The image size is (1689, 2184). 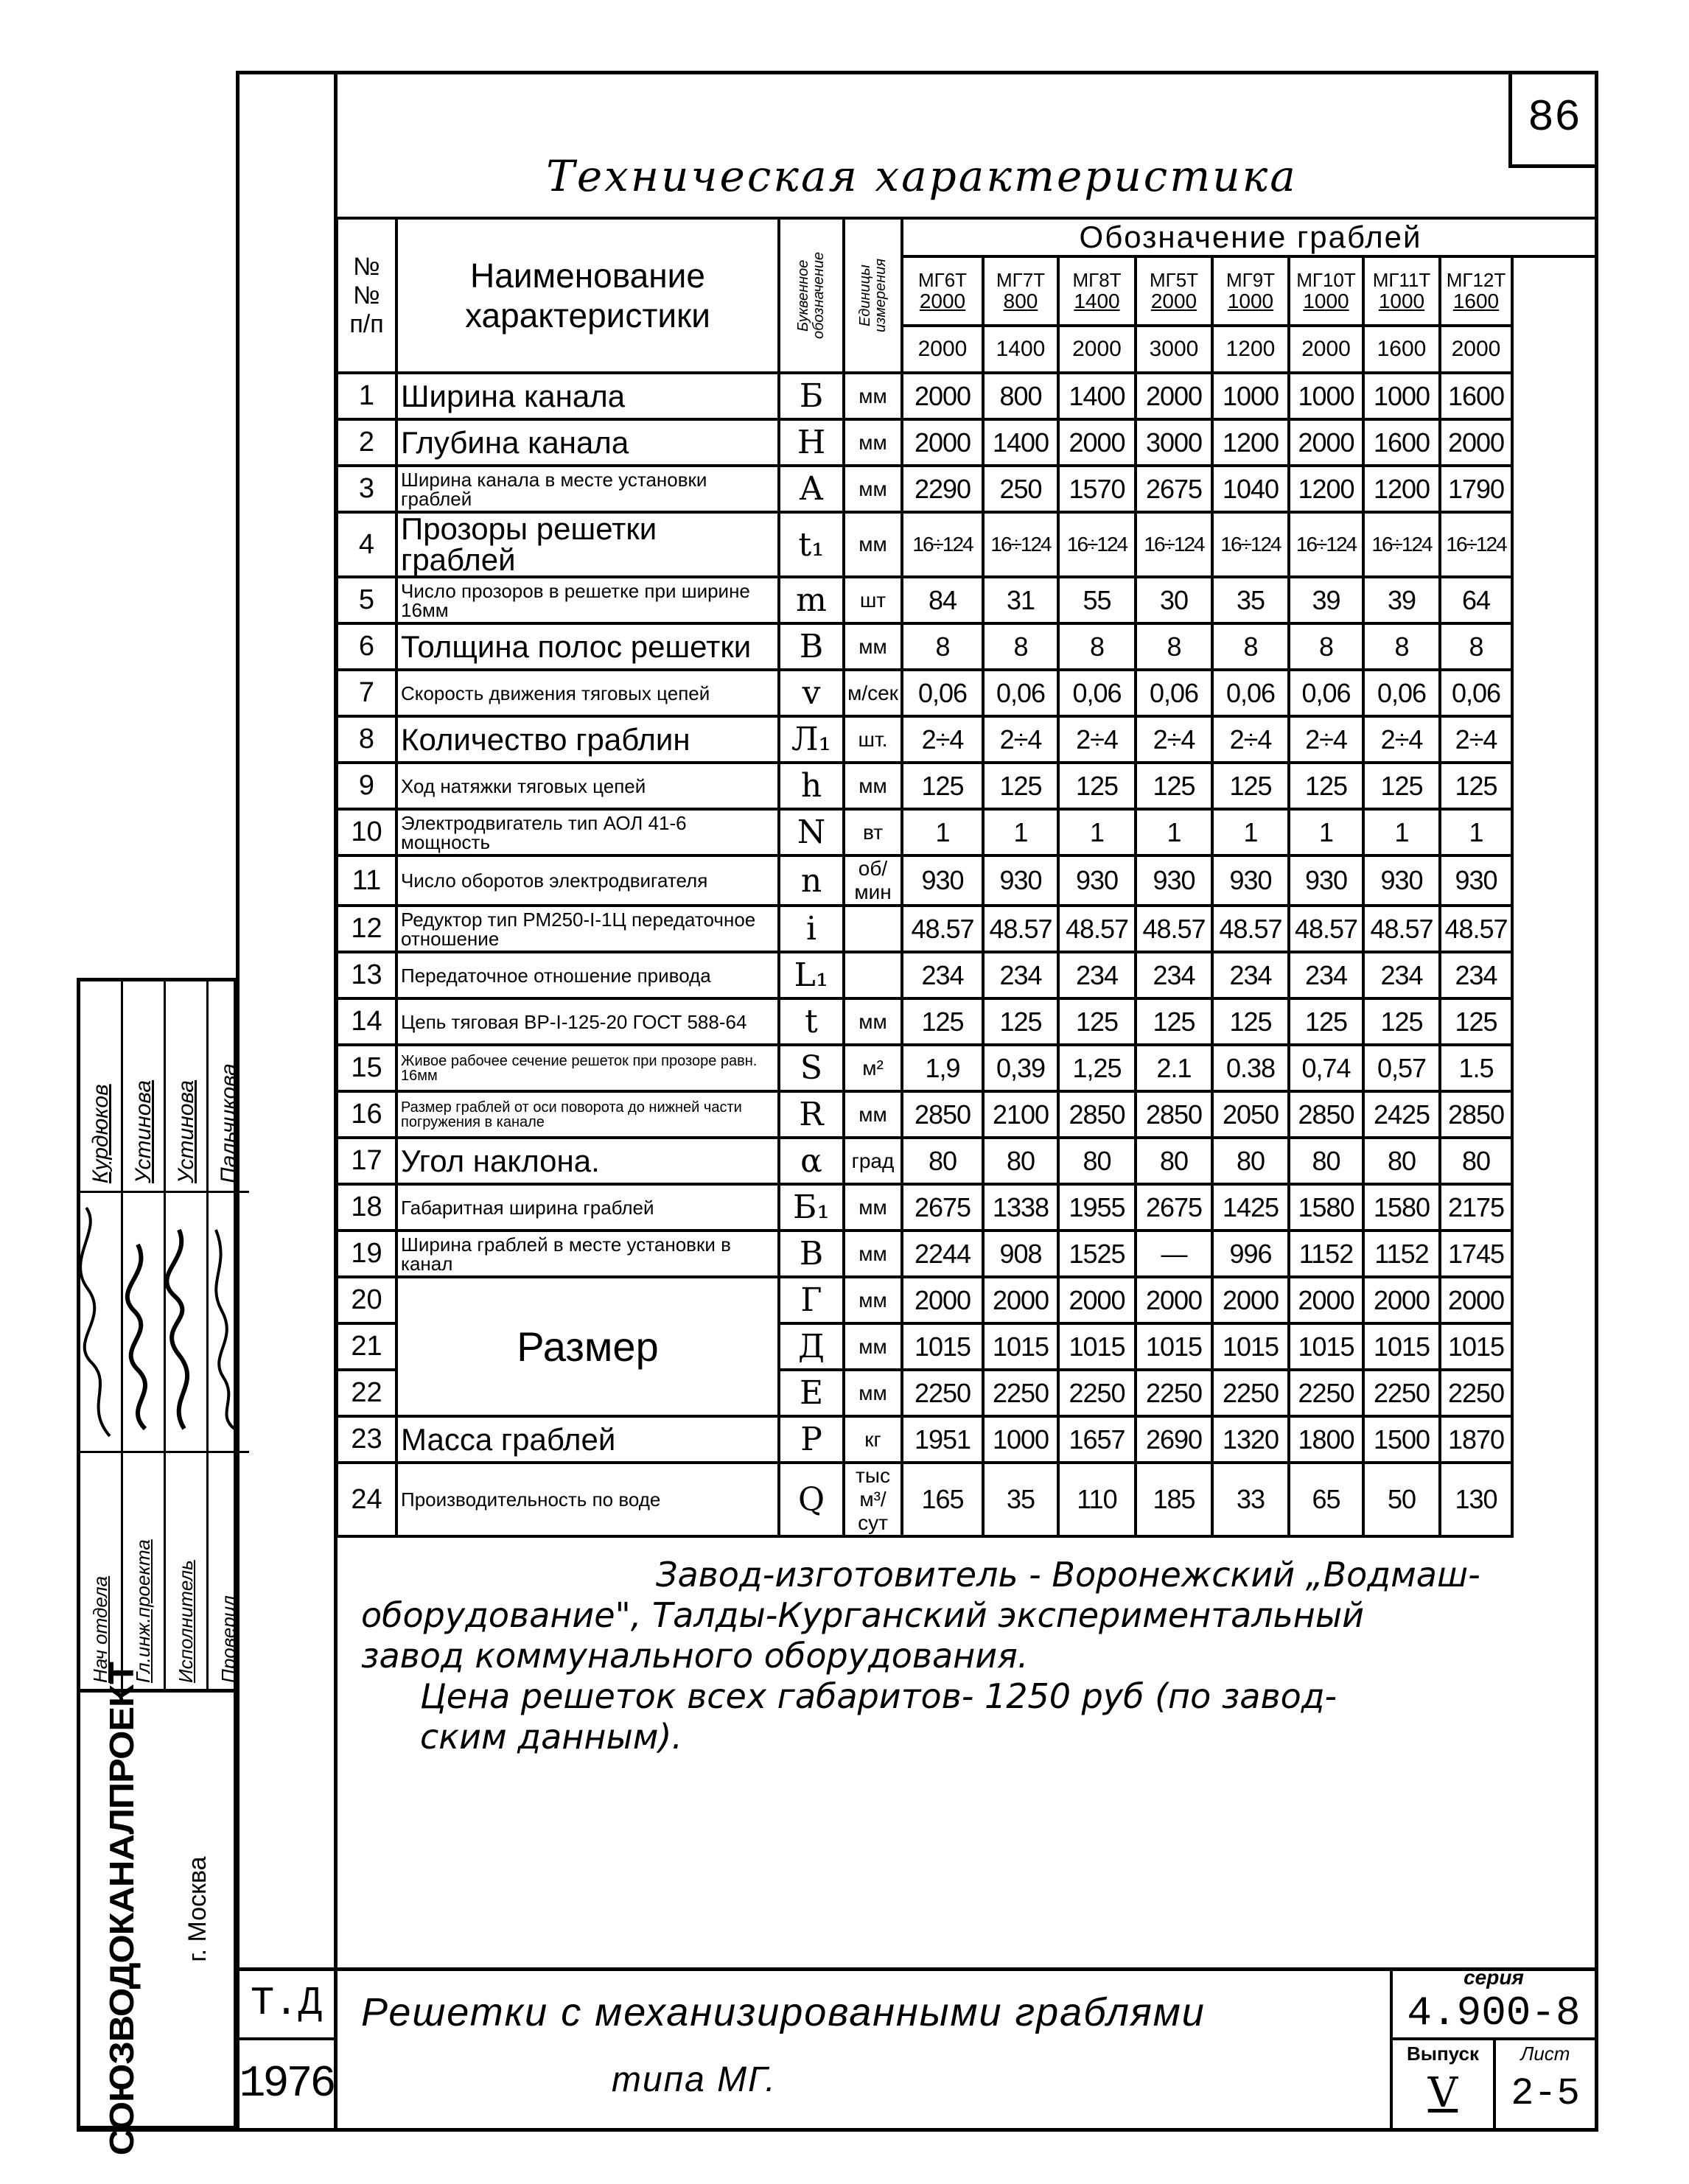 What do you see at coordinates (366, 1499) in the screenshot?
I see `row-number: 24` at bounding box center [366, 1499].